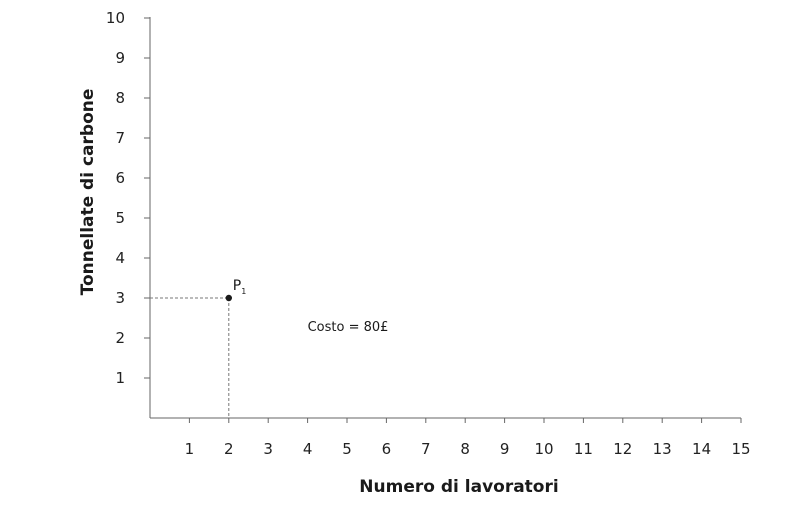 The width and height of the screenshot is (810, 508). Describe the element at coordinates (543, 449) in the screenshot. I see `x-tick-label: 10` at that location.